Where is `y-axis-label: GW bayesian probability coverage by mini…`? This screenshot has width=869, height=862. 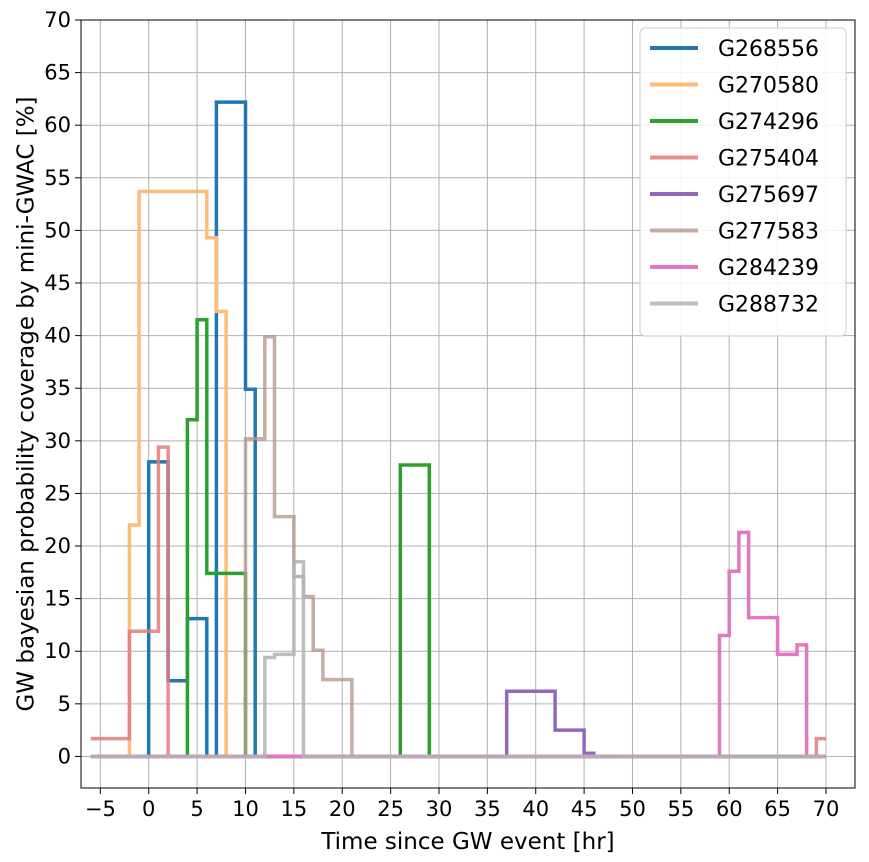 y-axis-label: GW bayesian probability coverage by mini… is located at coordinates (27, 403).